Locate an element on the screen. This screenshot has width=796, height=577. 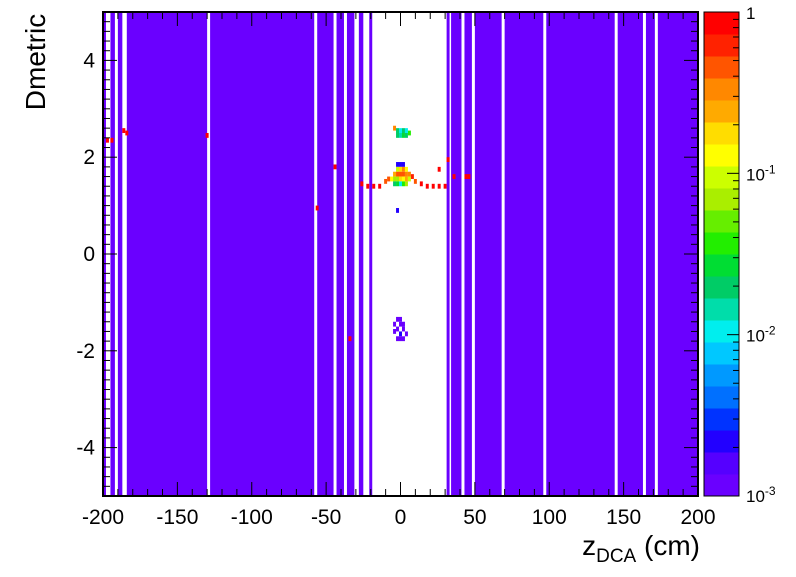
x-axis-title-sub: DCA is located at coordinates (616, 556).